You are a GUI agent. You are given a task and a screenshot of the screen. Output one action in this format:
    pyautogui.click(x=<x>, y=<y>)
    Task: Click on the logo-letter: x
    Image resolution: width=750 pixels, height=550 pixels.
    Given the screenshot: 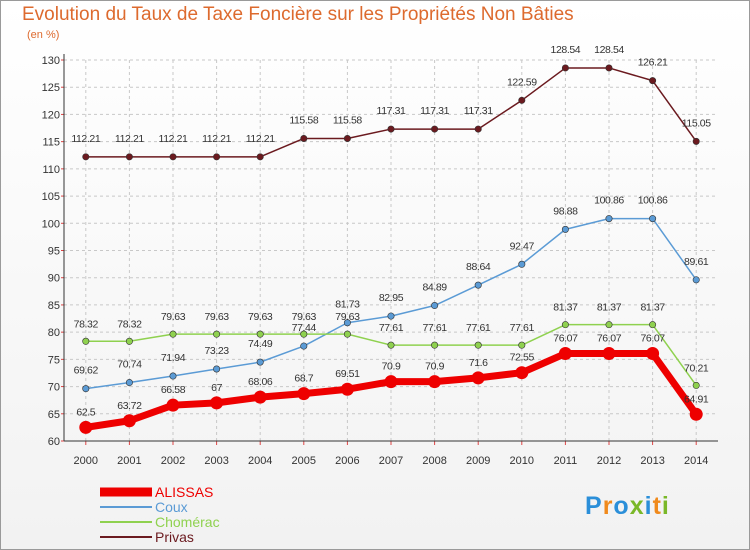 What is the action you would take?
    pyautogui.click(x=637, y=506)
    